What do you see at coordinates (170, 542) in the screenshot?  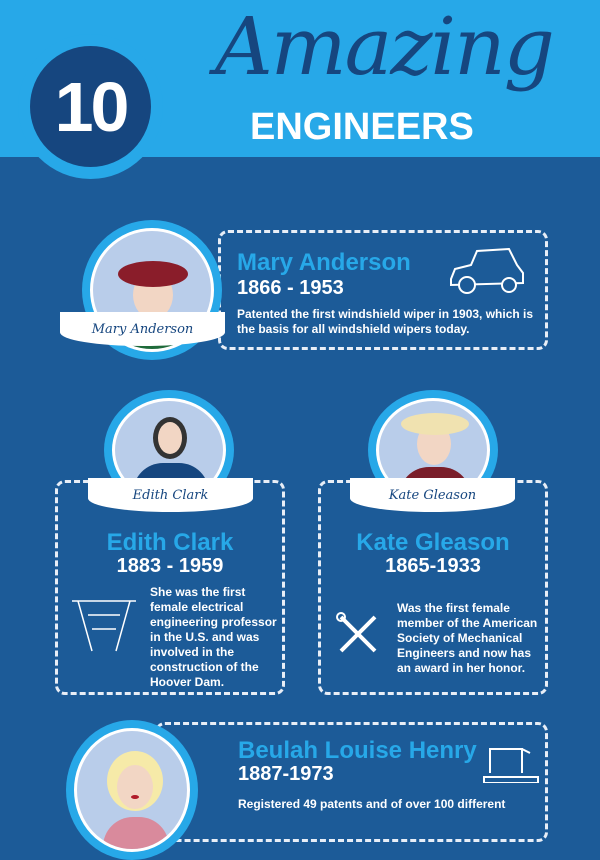 I see `engineer-name: Edith Clark` at bounding box center [170, 542].